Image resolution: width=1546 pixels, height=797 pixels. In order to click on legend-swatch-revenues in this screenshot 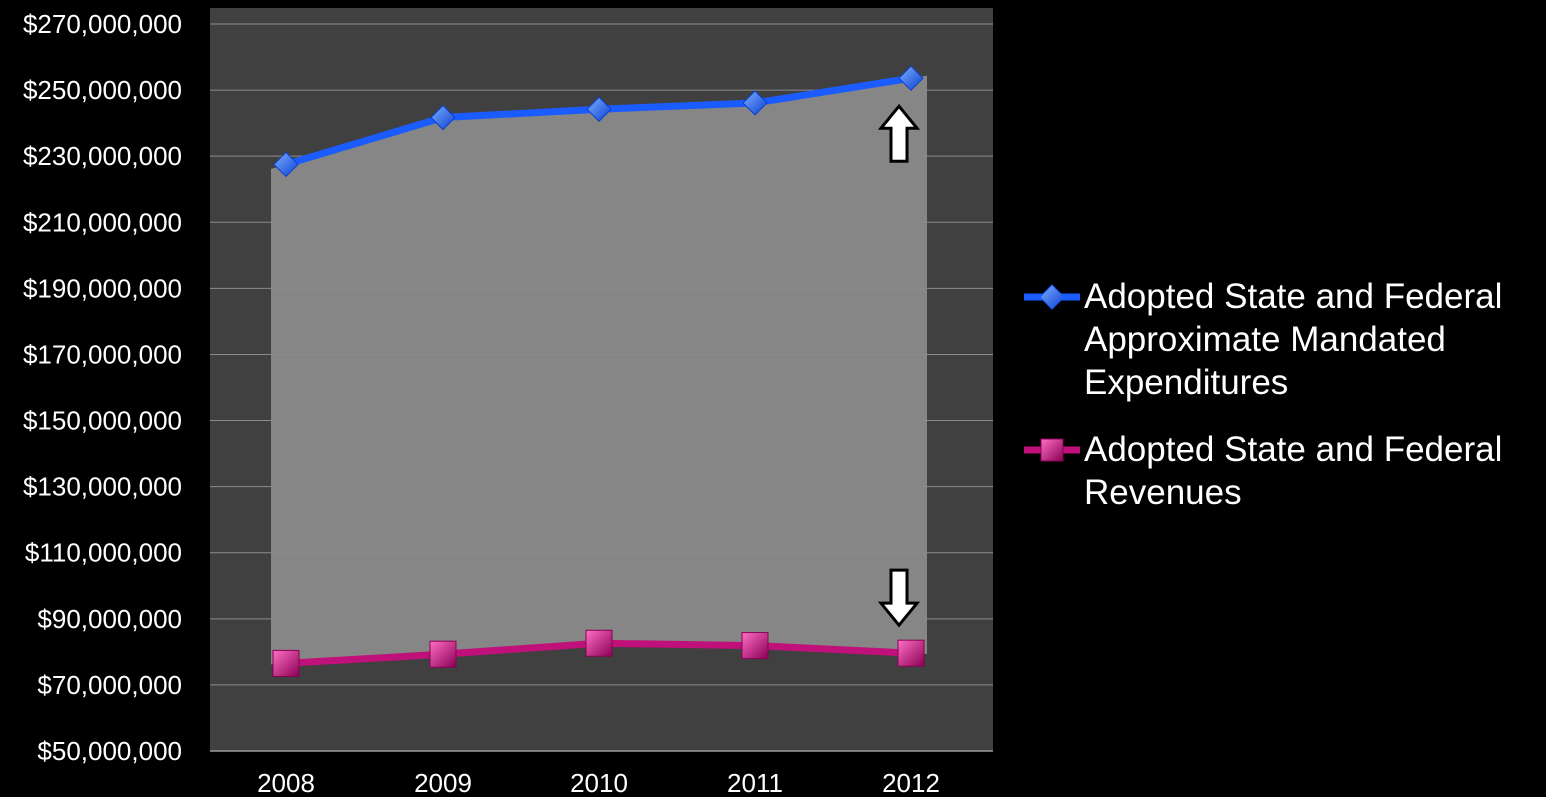, I will do `click(1052, 450)`.